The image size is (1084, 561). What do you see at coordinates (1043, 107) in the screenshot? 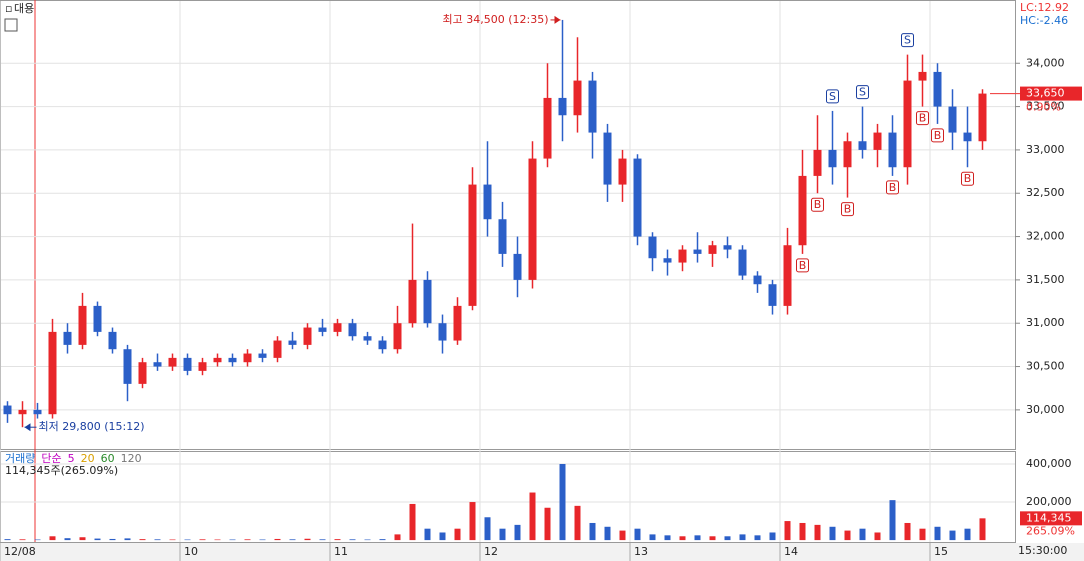
I see `change-label: 0.90%` at bounding box center [1043, 107].